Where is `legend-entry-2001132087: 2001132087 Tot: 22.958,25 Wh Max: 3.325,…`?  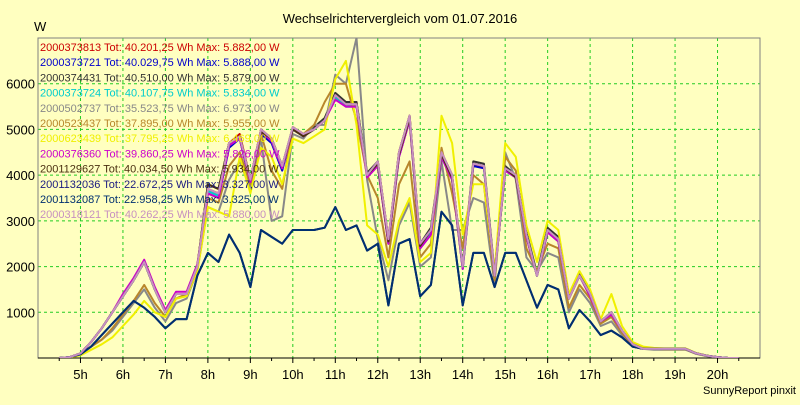 legend-entry-2001132087: 2001132087 Tot: 22.958,25 Wh Max: 3.325,… is located at coordinates (159, 200).